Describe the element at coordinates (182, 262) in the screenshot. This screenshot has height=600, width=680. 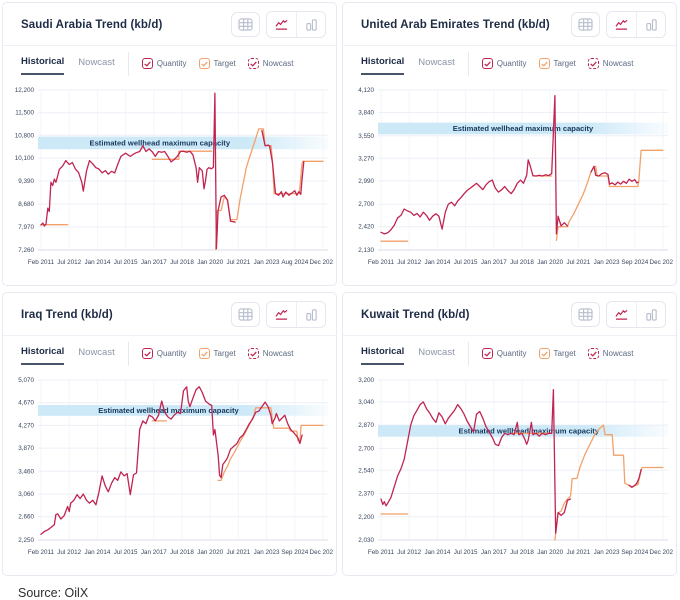
I see `svg-text: Jul 2018` at that location.